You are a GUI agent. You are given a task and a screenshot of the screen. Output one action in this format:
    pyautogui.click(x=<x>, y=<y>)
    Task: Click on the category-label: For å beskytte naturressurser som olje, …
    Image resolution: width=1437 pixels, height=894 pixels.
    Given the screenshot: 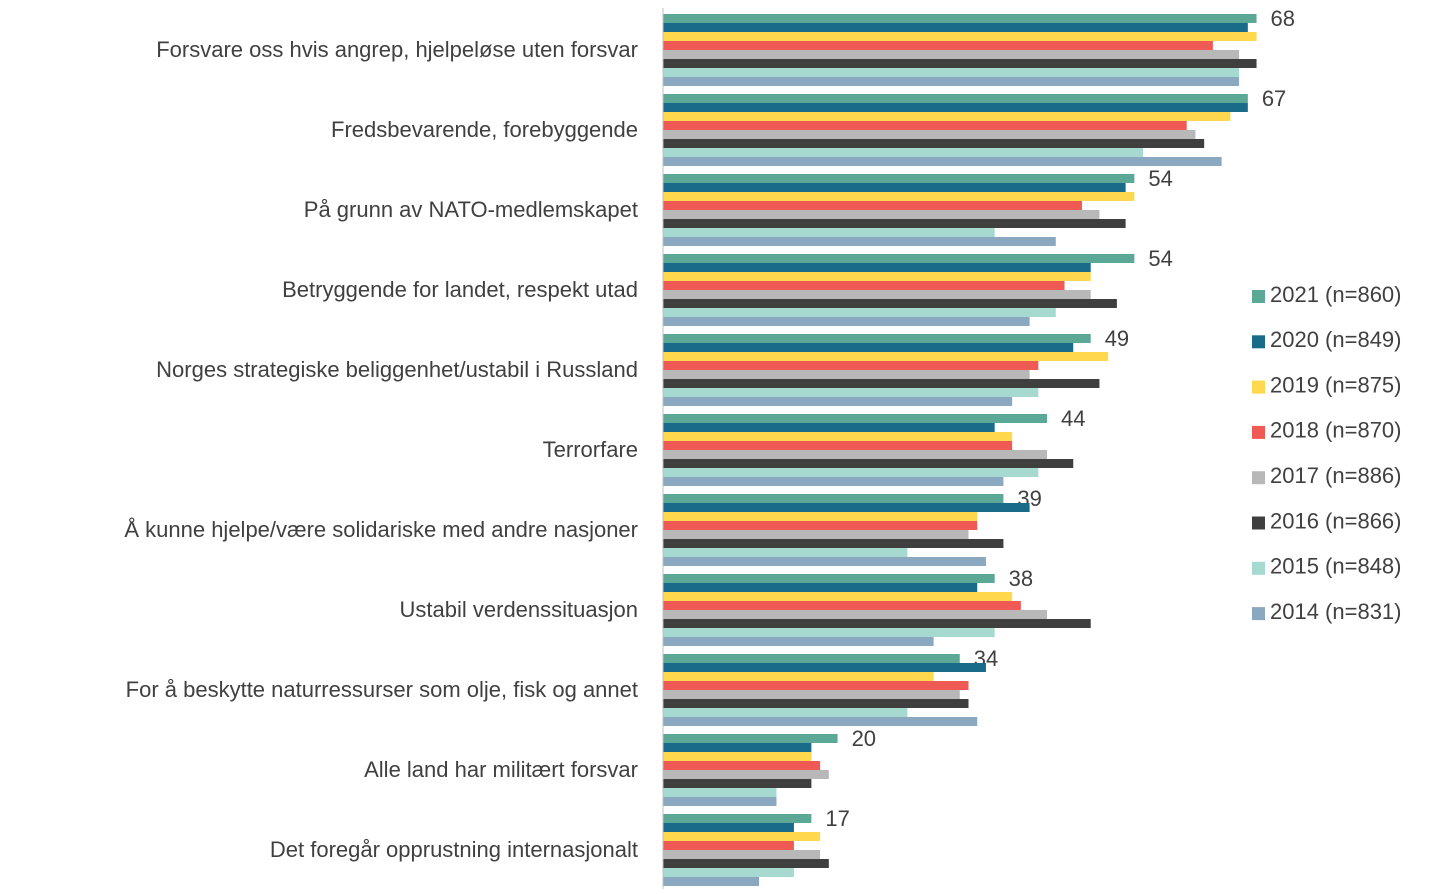 What is the action you would take?
    pyautogui.click(x=382, y=689)
    